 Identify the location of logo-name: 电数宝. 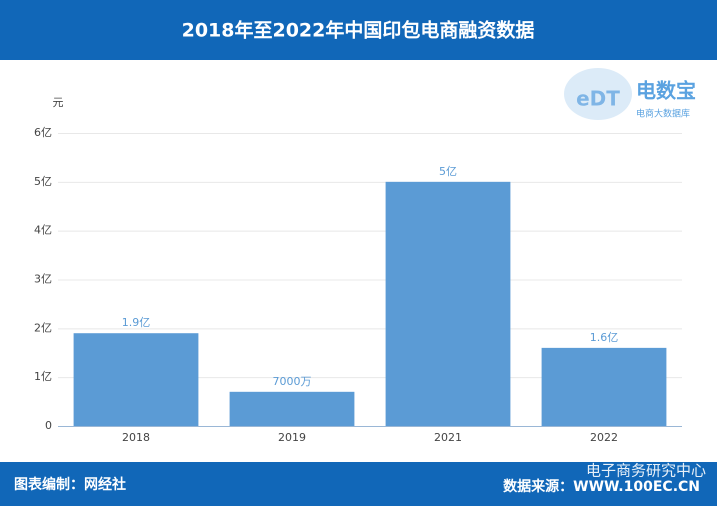
(666, 91).